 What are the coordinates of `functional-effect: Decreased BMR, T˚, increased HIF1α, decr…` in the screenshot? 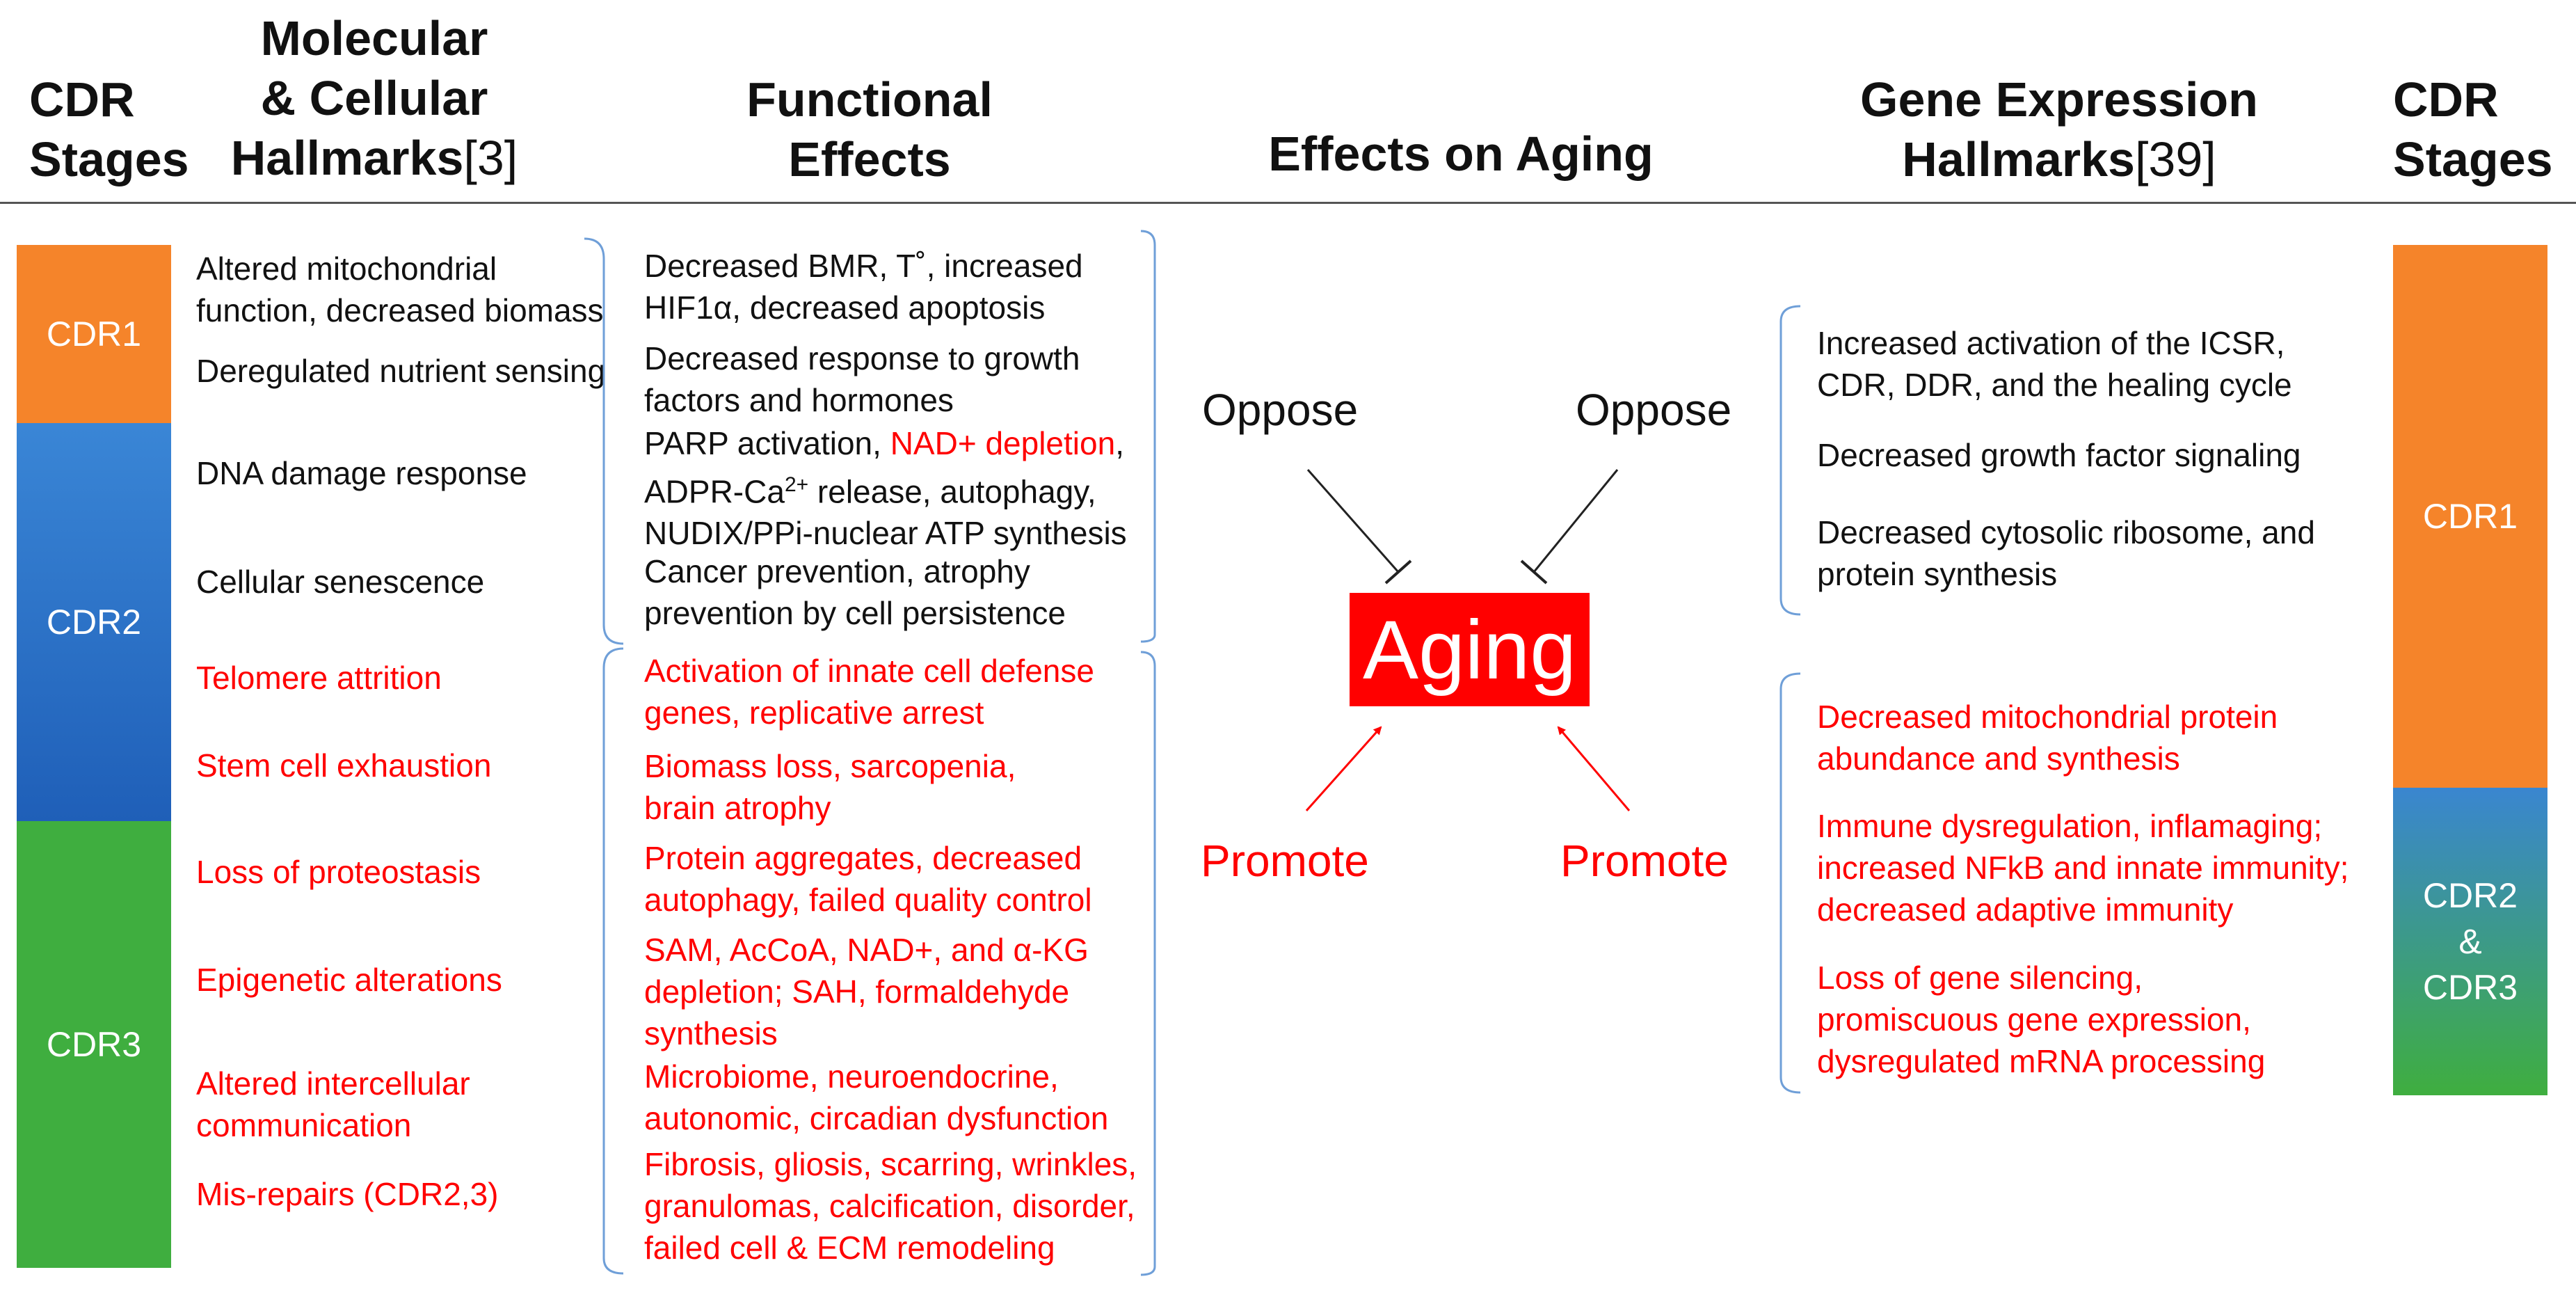 It's located at (863, 287).